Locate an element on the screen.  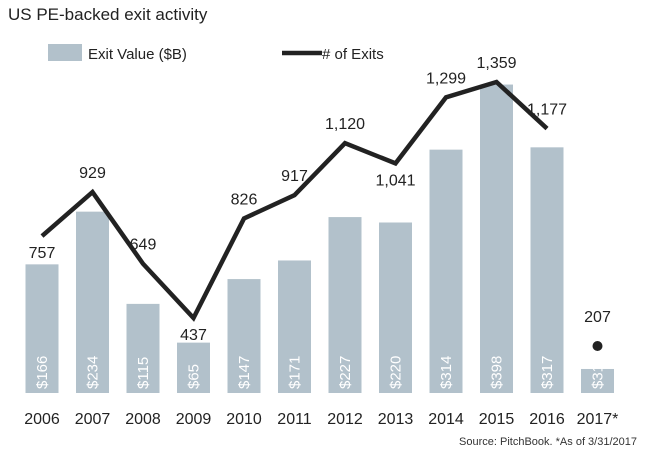
category-label: 2016 is located at coordinates (547, 419).